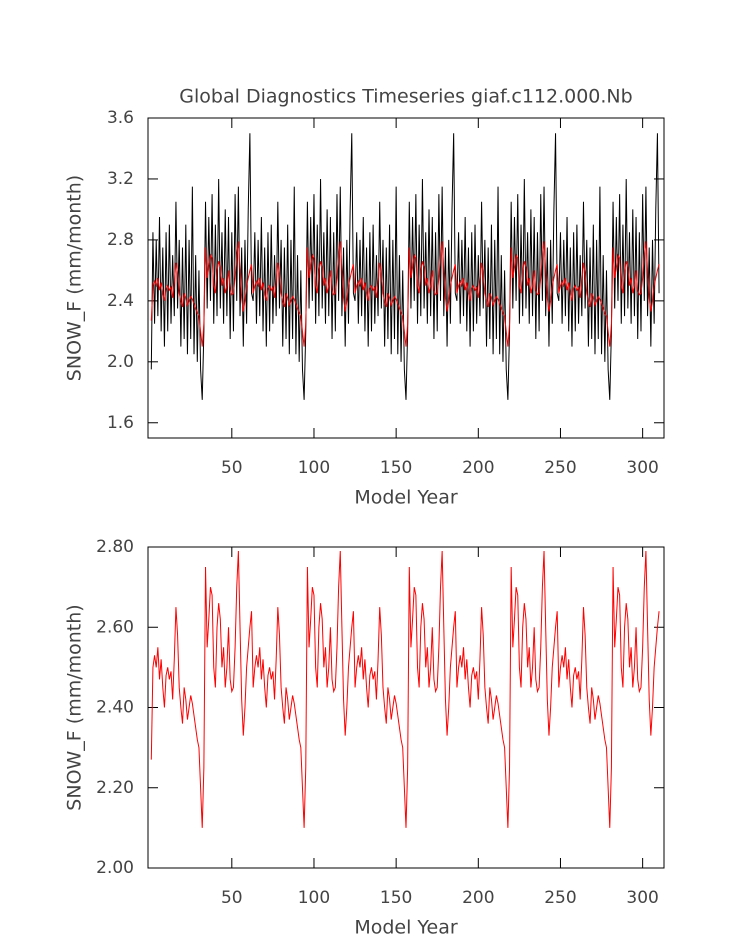  I want to click on y-tick-label: 2.20, so click(115, 788).